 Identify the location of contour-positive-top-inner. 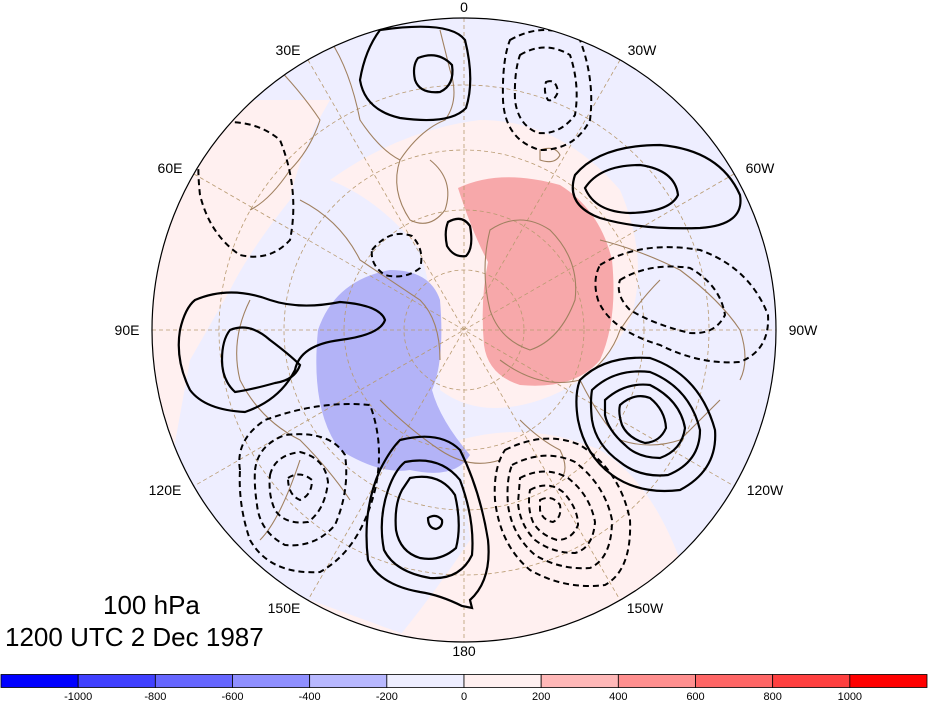
(433, 74).